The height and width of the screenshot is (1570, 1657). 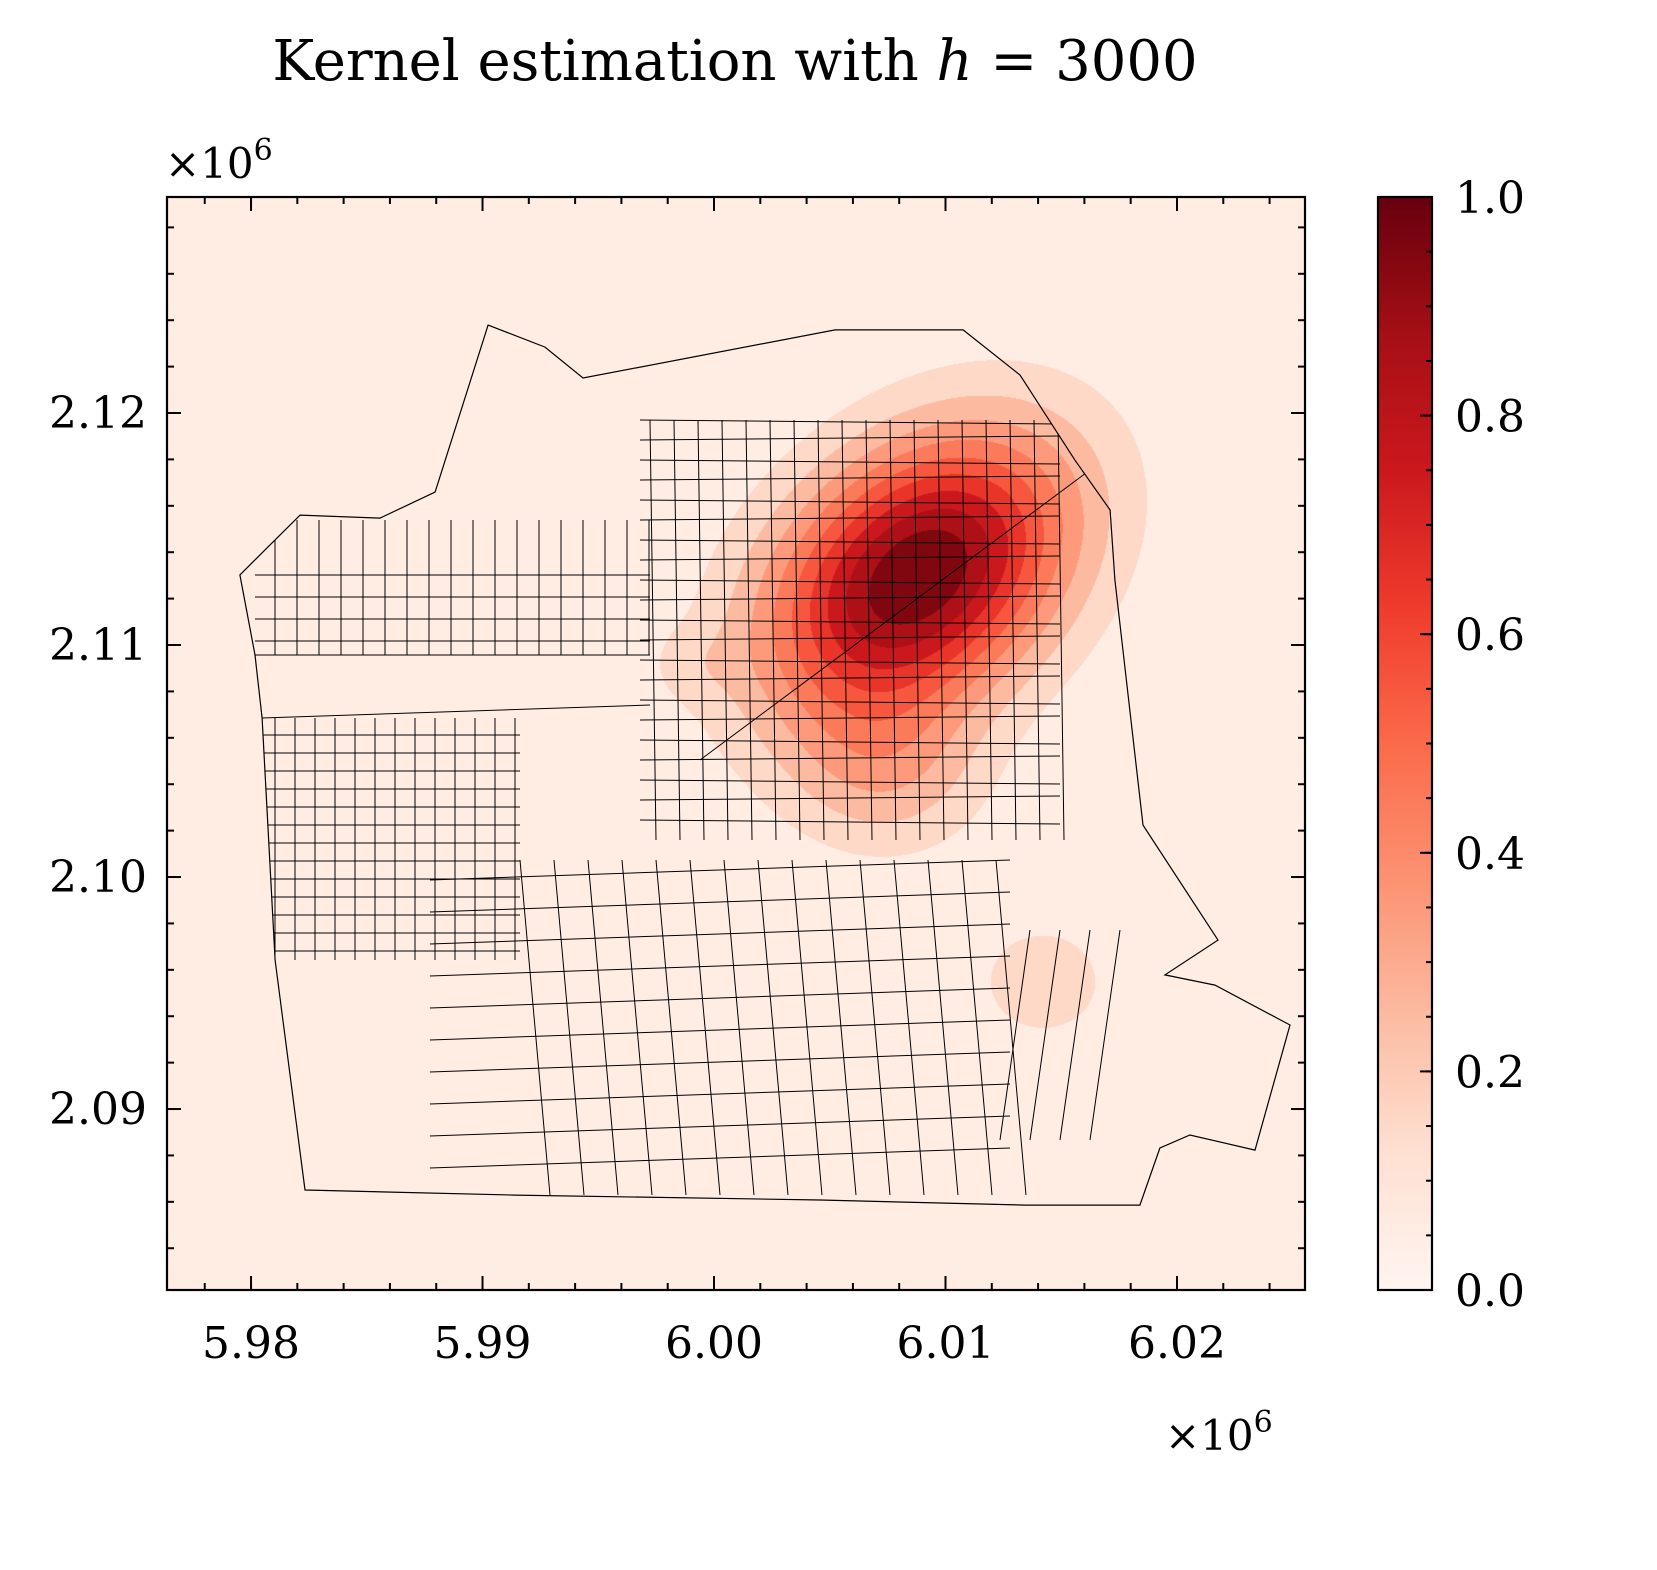 What do you see at coordinates (98, 645) in the screenshot?
I see `y-tick-label: 2.11` at bounding box center [98, 645].